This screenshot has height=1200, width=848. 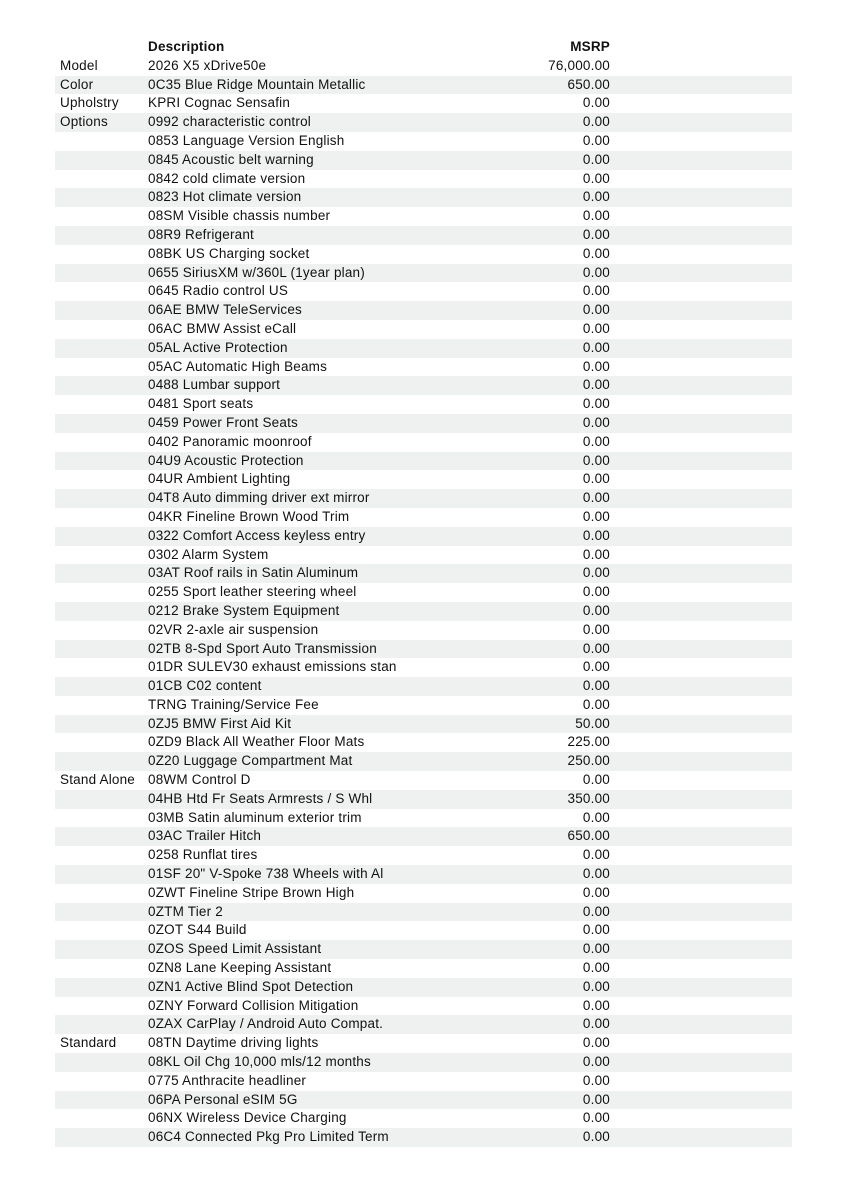 I want to click on row-description: 0ZN1 Active Blind Spot Detection, so click(x=251, y=986).